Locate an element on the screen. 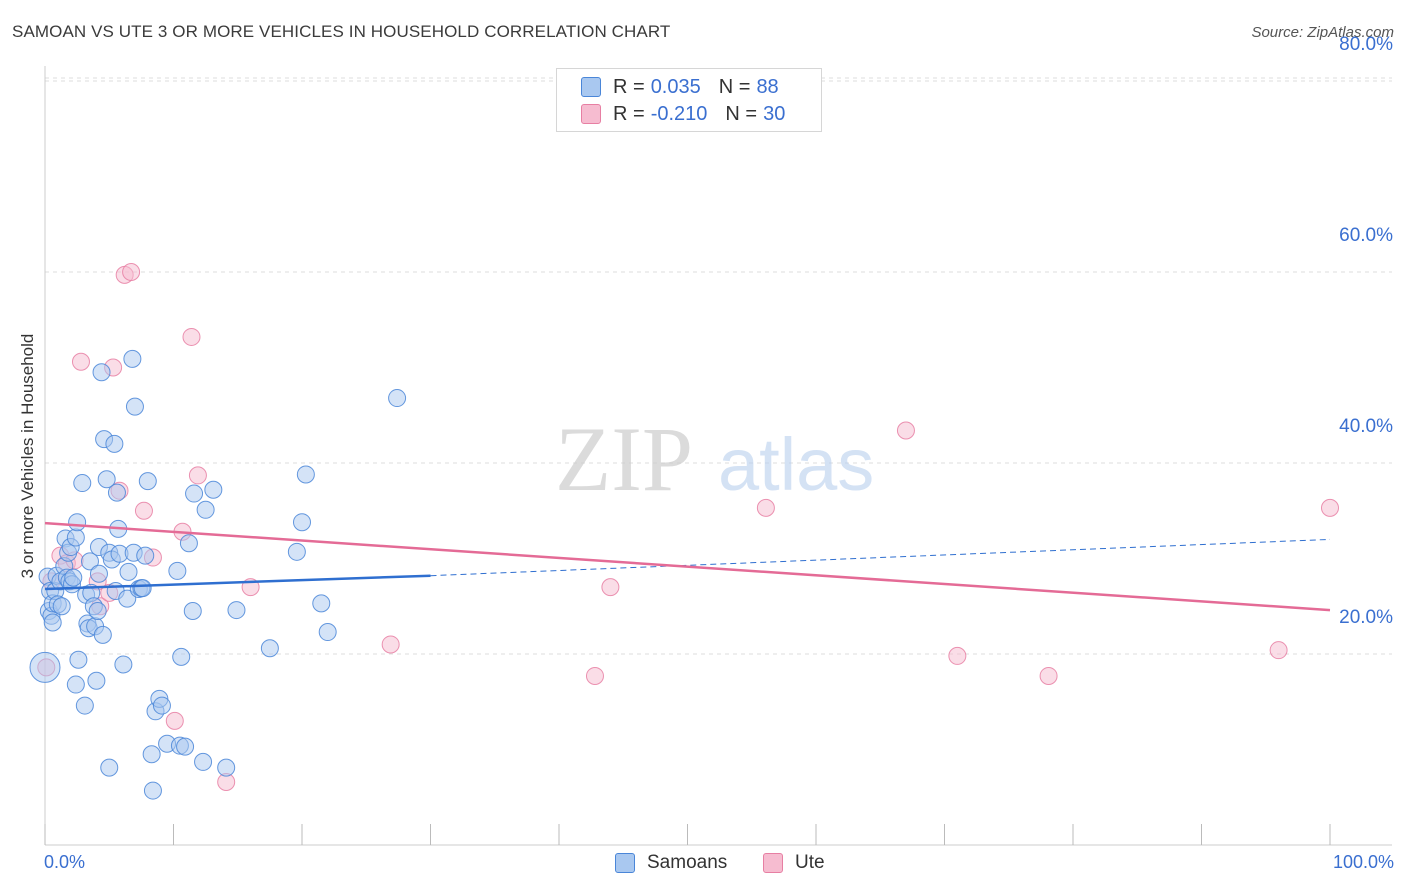  y-tick-label: 20.0% is located at coordinates (1366, 617).